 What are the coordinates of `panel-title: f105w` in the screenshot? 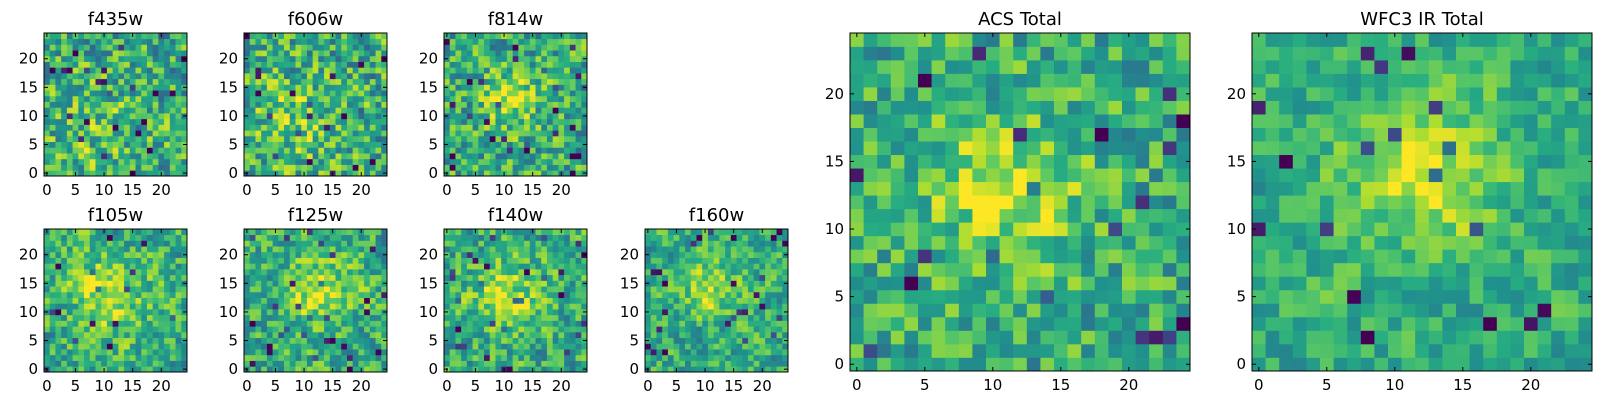 It's located at (115, 215).